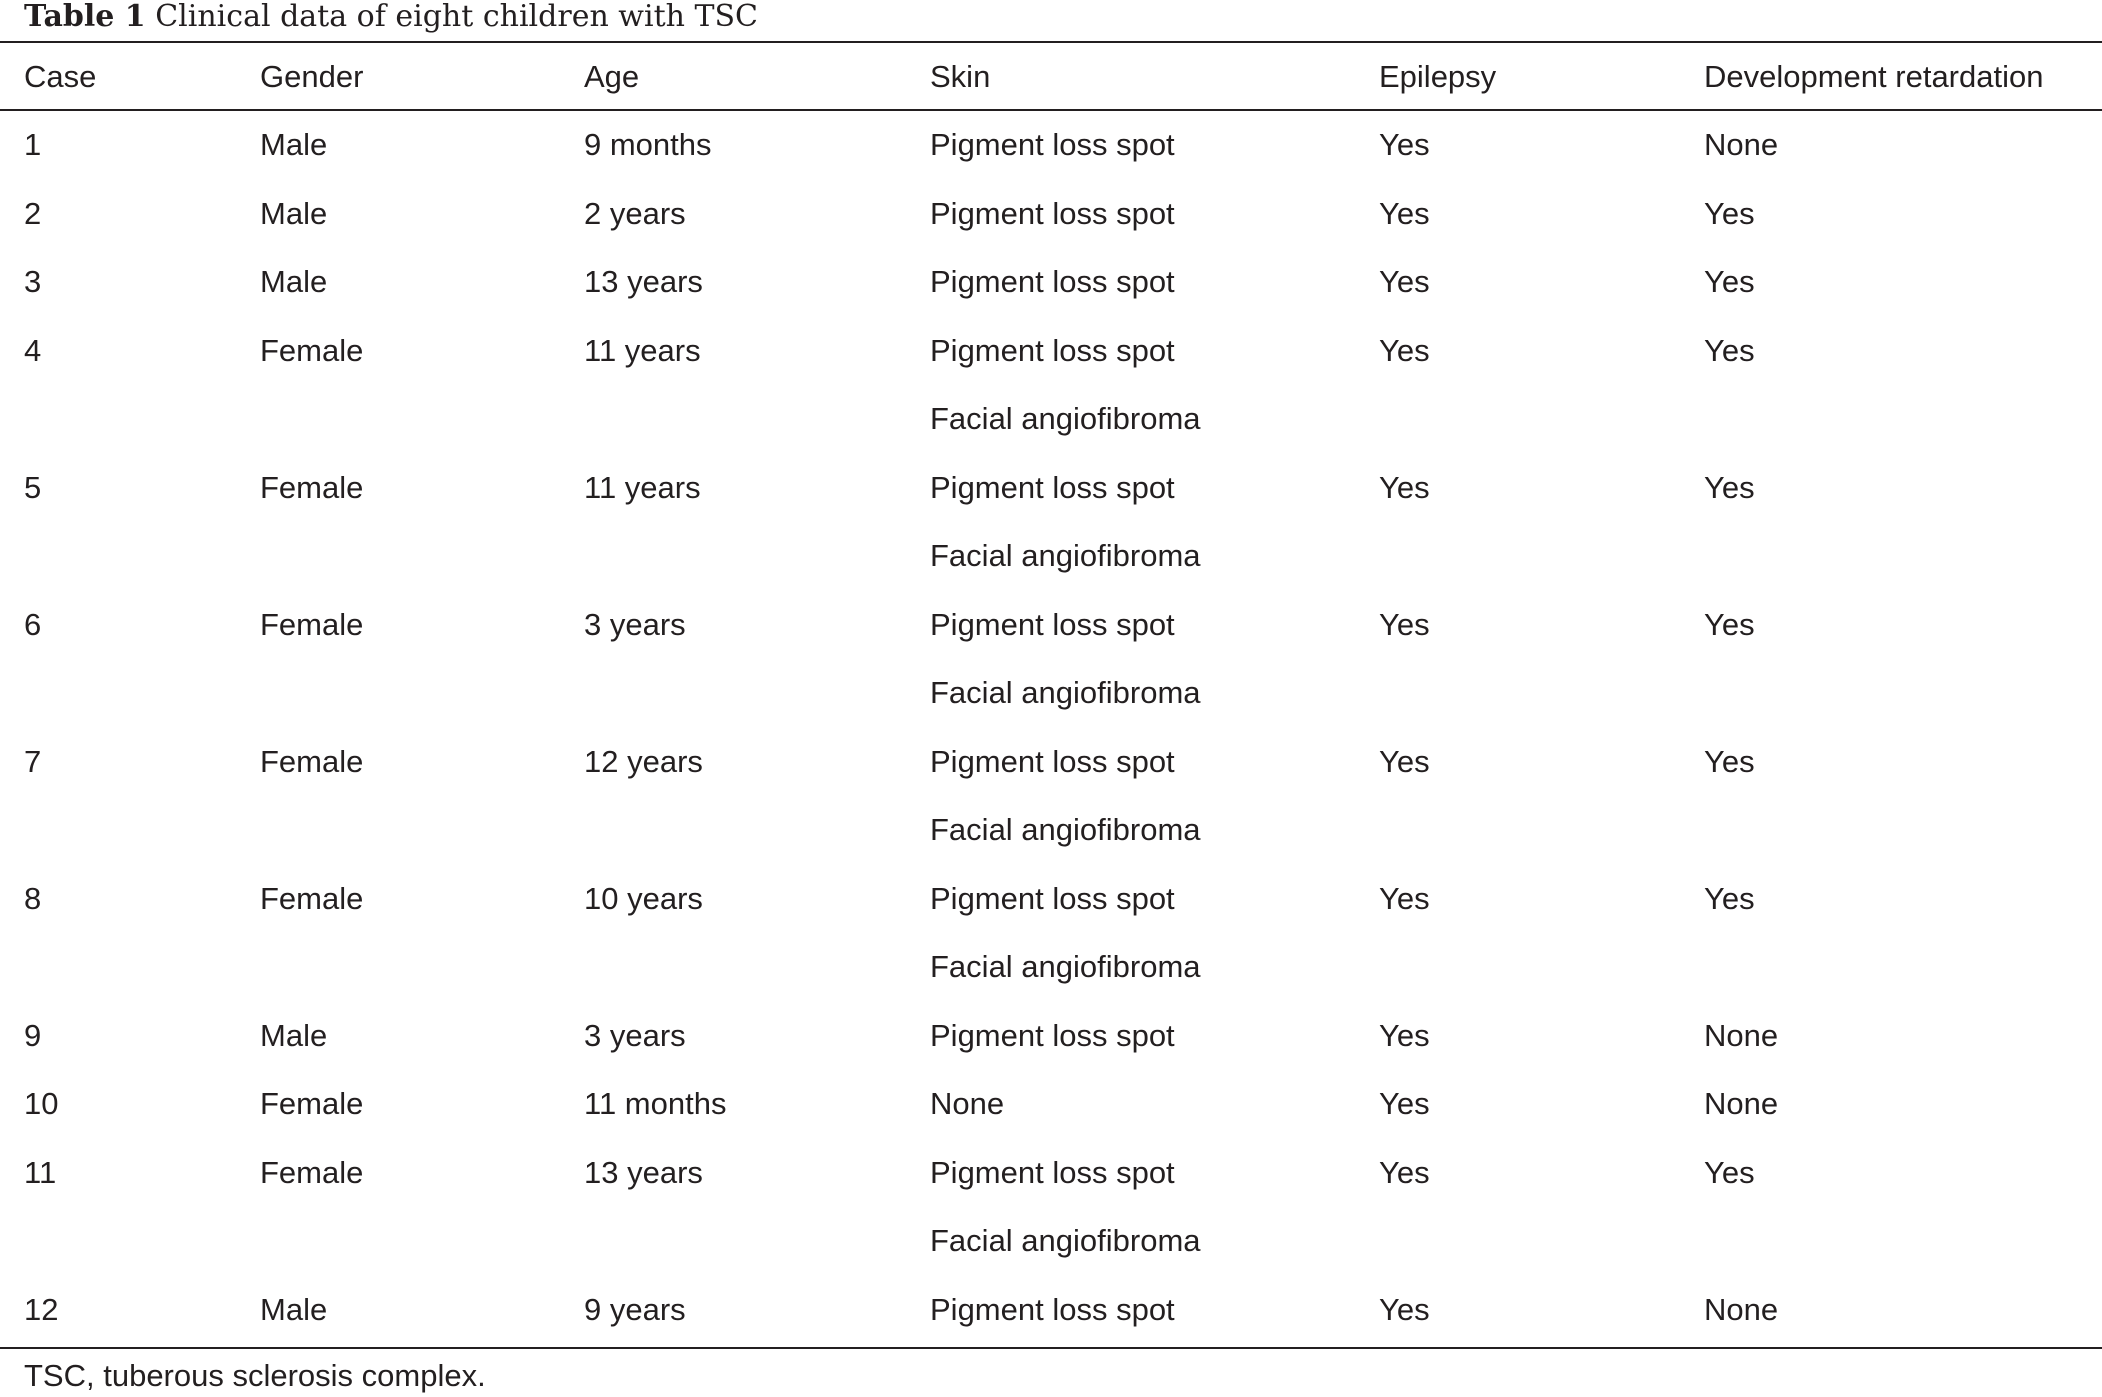  I want to click on table-row: 2 Male 2 years Pigment loss spot Yes Yes, so click(1051, 214).